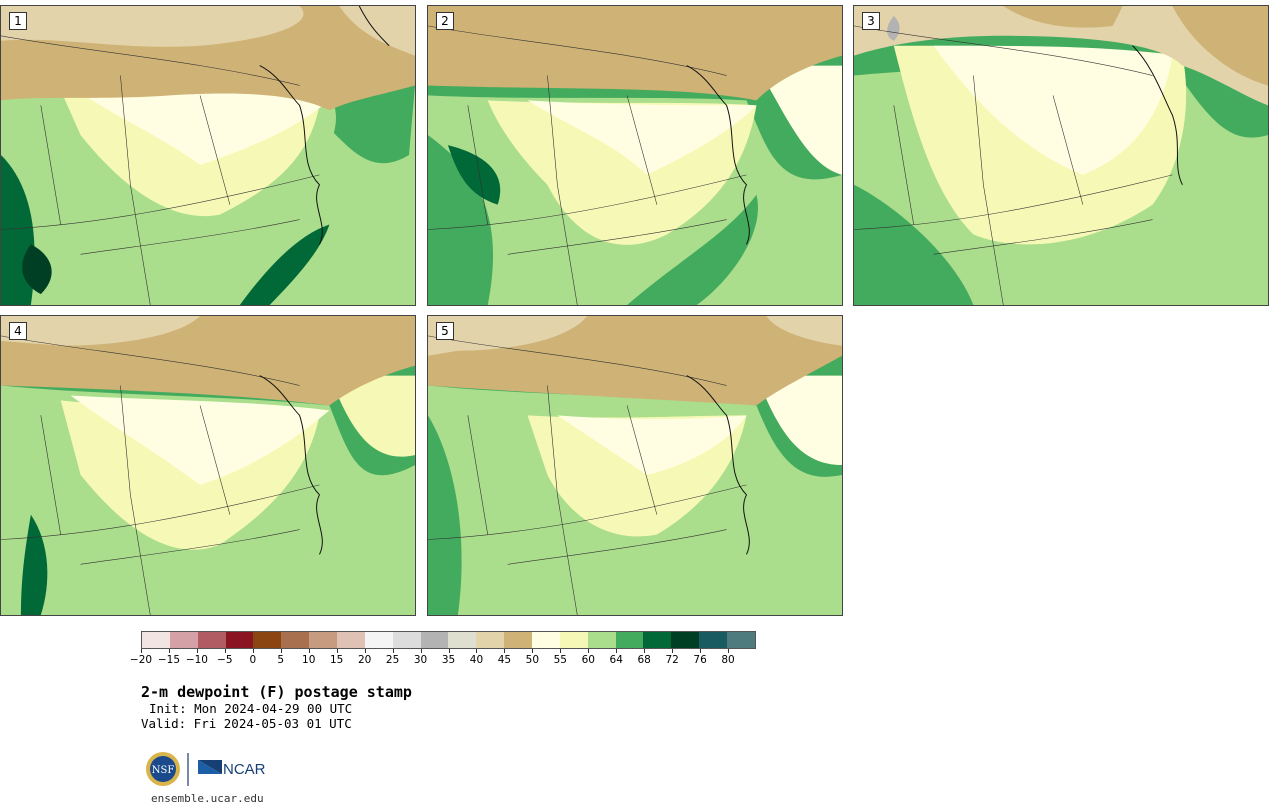  What do you see at coordinates (309, 660) in the screenshot?
I see `colorbar-tick-label: 10` at bounding box center [309, 660].